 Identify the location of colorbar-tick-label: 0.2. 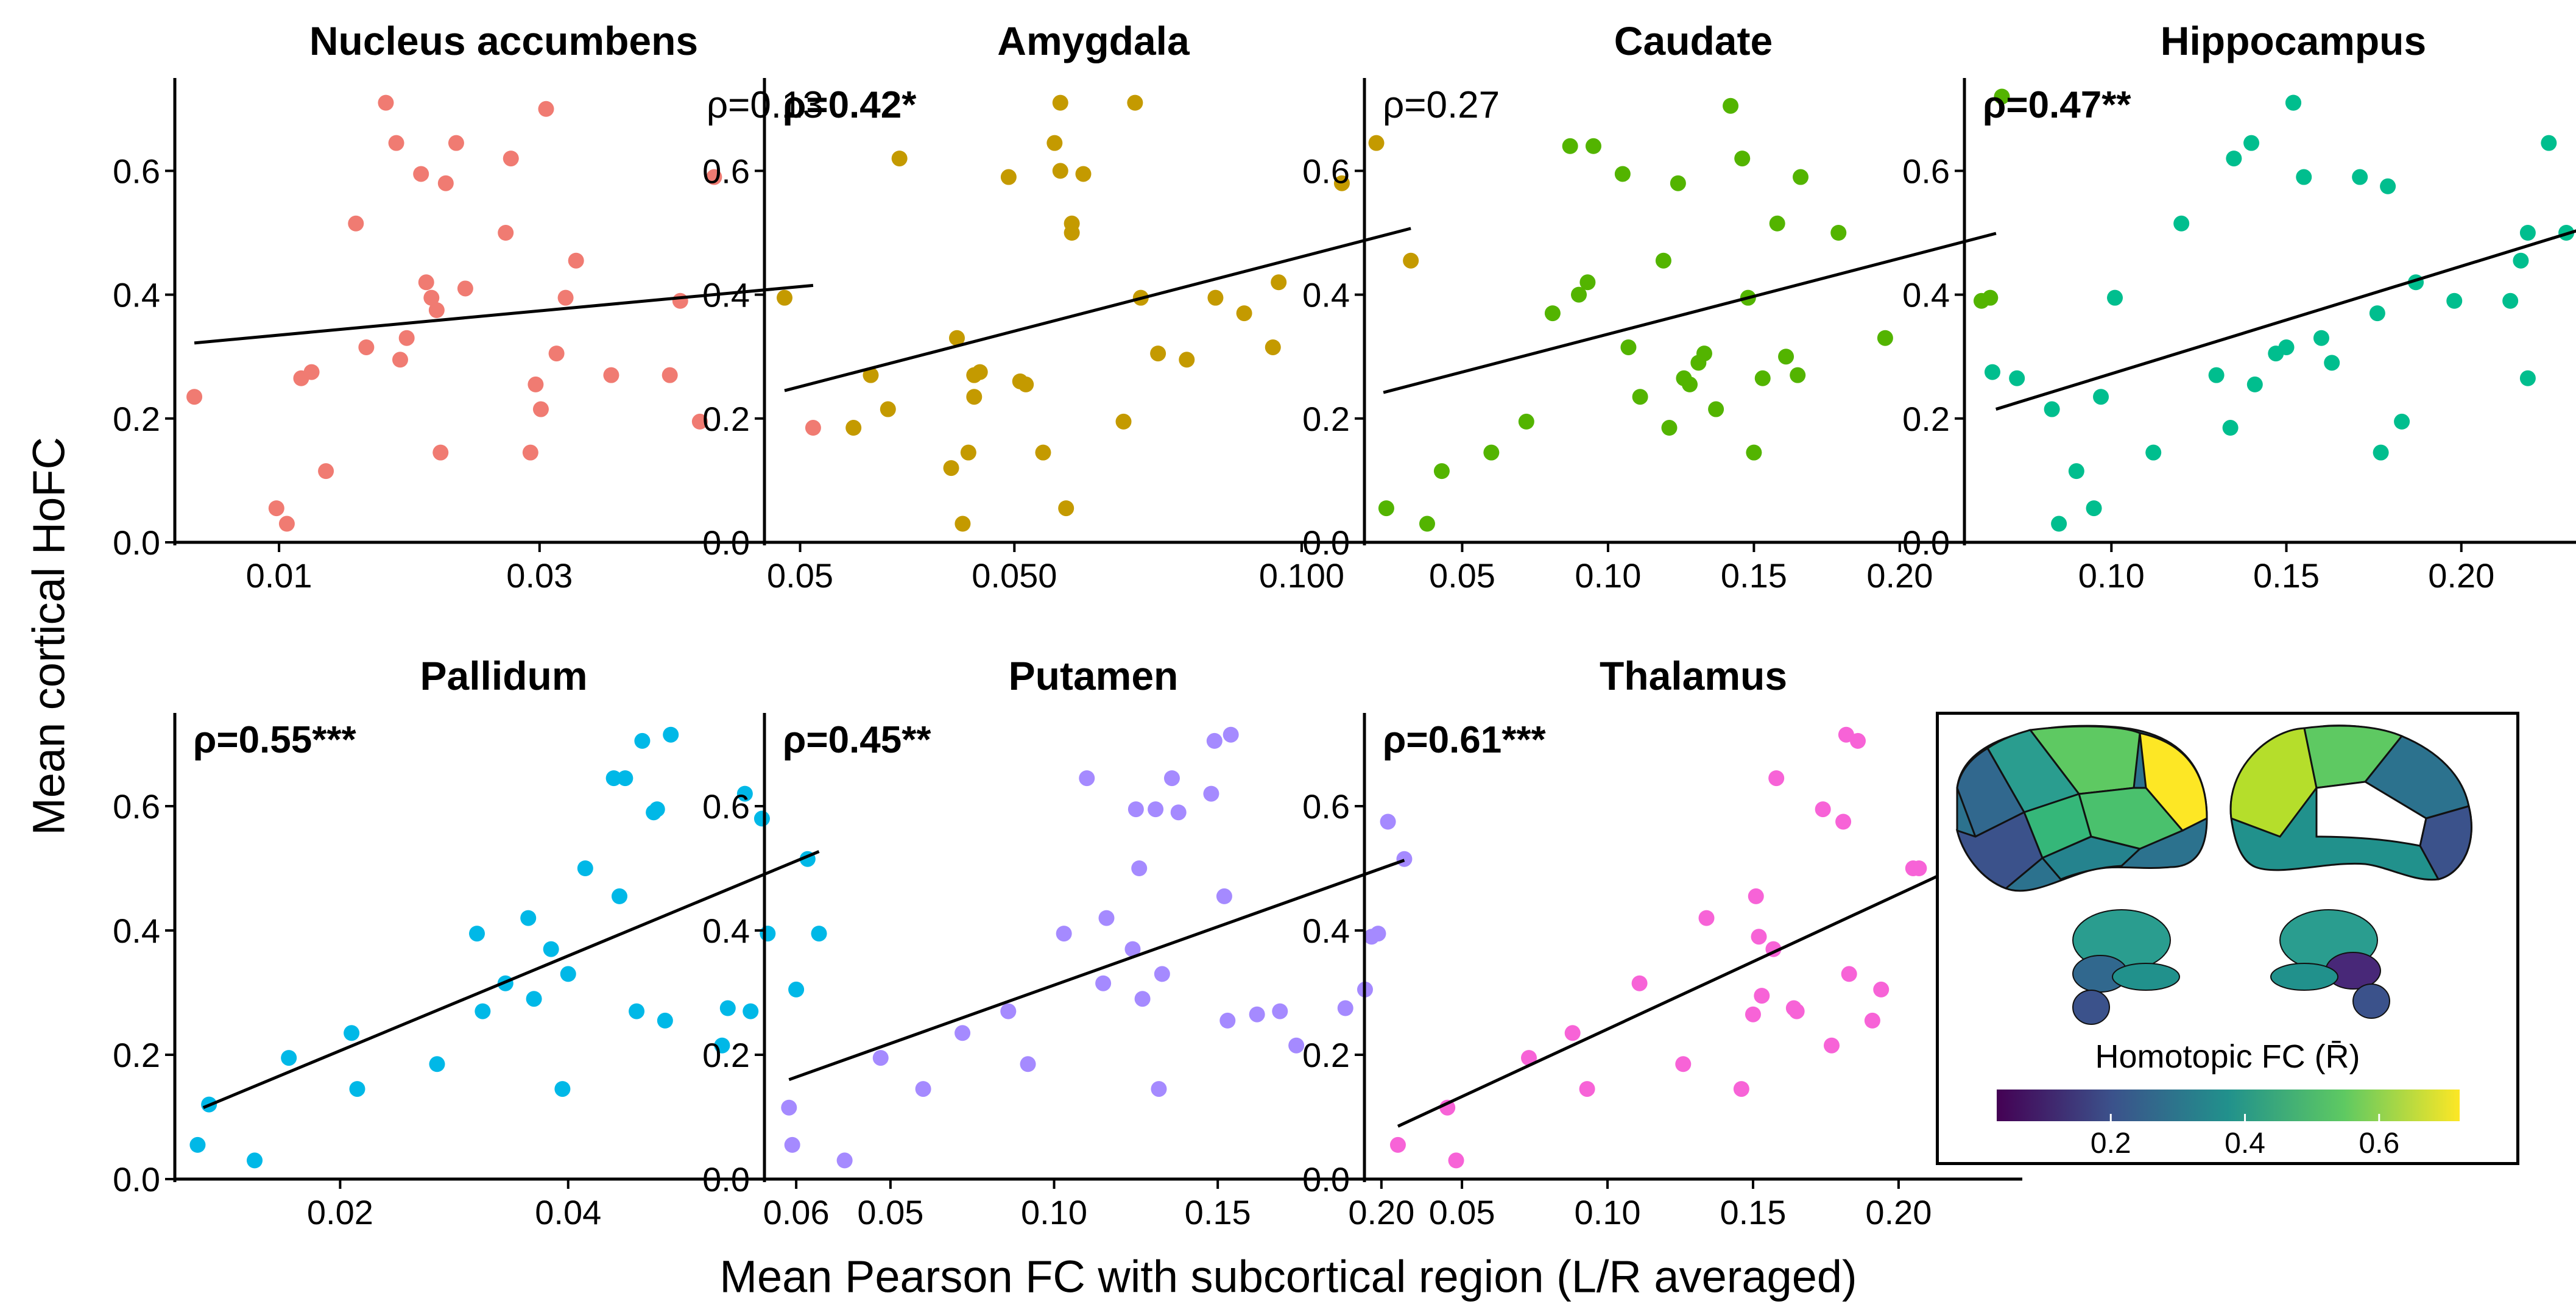
(2111, 1143).